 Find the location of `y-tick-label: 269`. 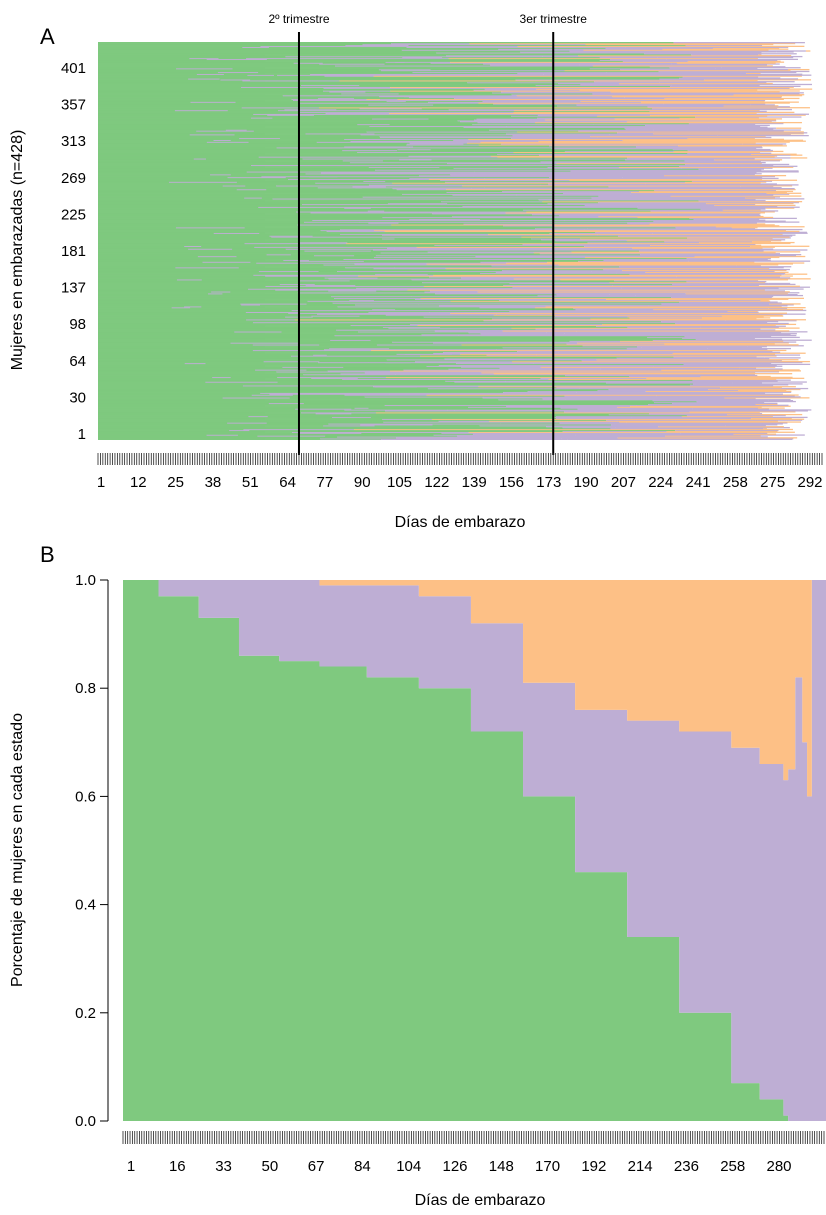

y-tick-label: 269 is located at coordinates (73, 178).